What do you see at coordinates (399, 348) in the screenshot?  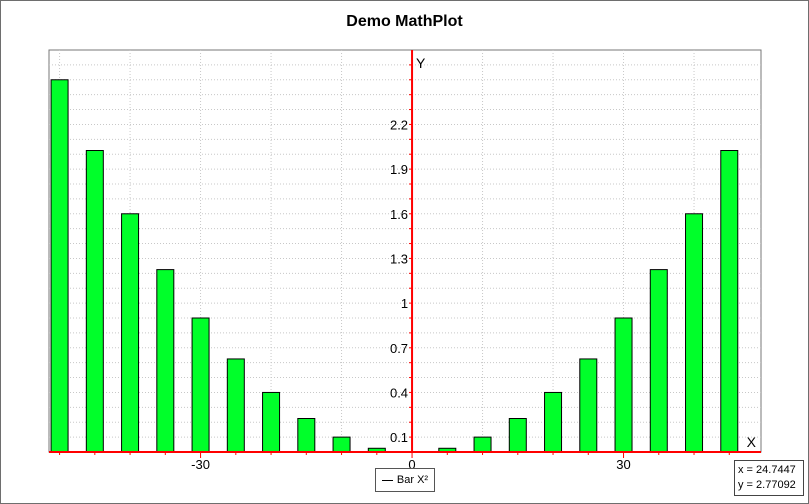 I see `y-tick-label: 0.7` at bounding box center [399, 348].